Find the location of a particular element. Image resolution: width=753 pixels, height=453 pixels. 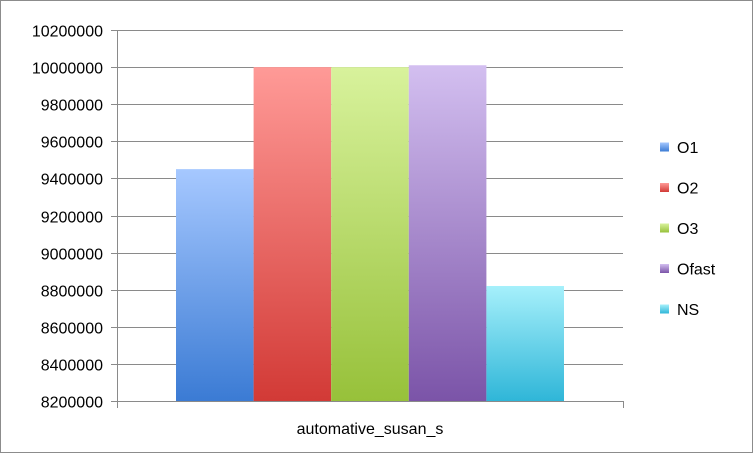

y-tick-label-3: 8800000 is located at coordinates (72, 292).